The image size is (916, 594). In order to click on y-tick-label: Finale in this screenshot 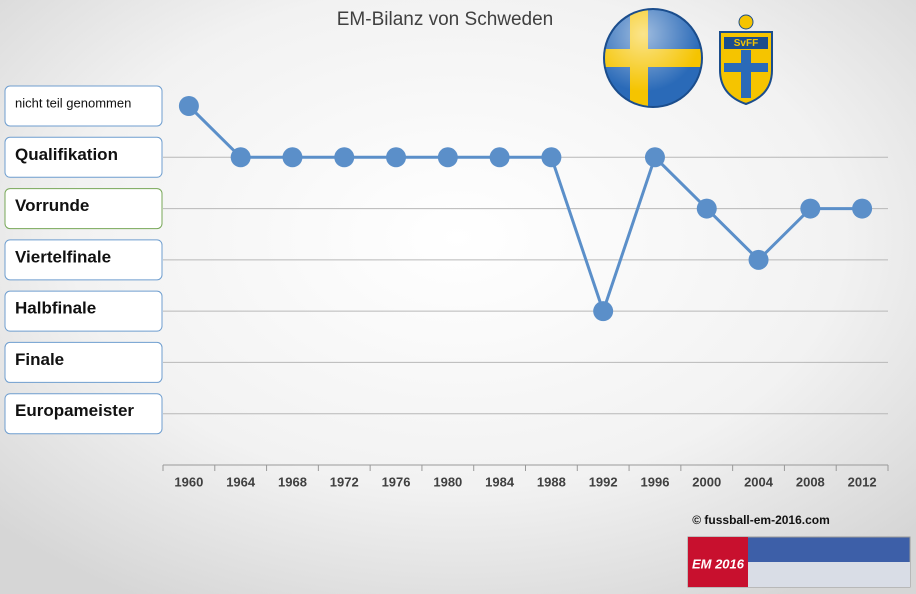, I will do `click(39, 359)`.